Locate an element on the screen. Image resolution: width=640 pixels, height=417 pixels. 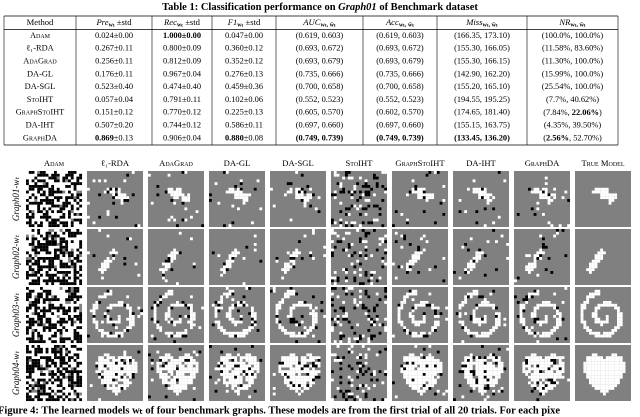
figure-column-header: DA-IHT is located at coordinates (481, 163).